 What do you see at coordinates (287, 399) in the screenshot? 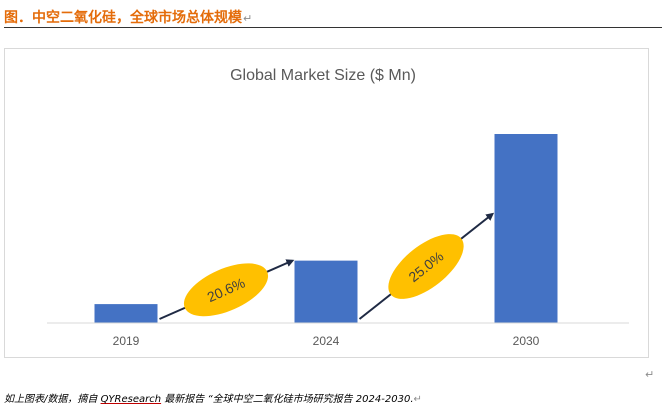
I see `caption-suffix: 最新报告 “全球中空二氧化硅市场研究报告 2024-2030.` at bounding box center [287, 399].